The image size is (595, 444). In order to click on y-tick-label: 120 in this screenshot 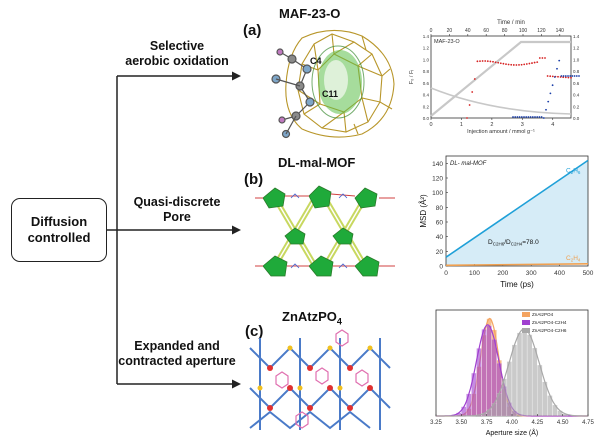, I will do `click(437, 179)`.